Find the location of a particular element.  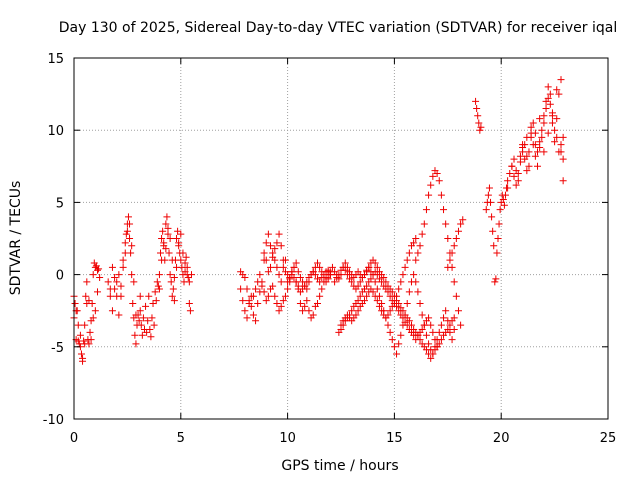

y-tick-label: 10 is located at coordinates (55, 131).